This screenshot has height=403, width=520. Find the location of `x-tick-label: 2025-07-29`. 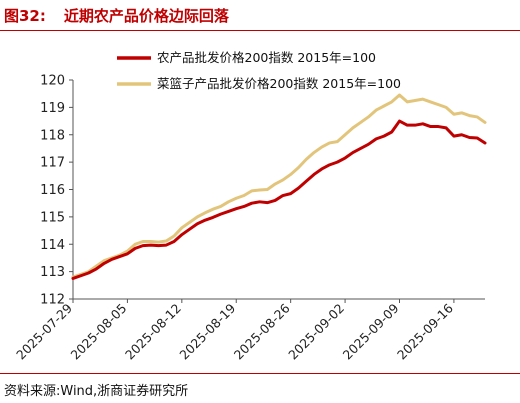

x-tick-label: 2025-07-29 is located at coordinates (44, 331).